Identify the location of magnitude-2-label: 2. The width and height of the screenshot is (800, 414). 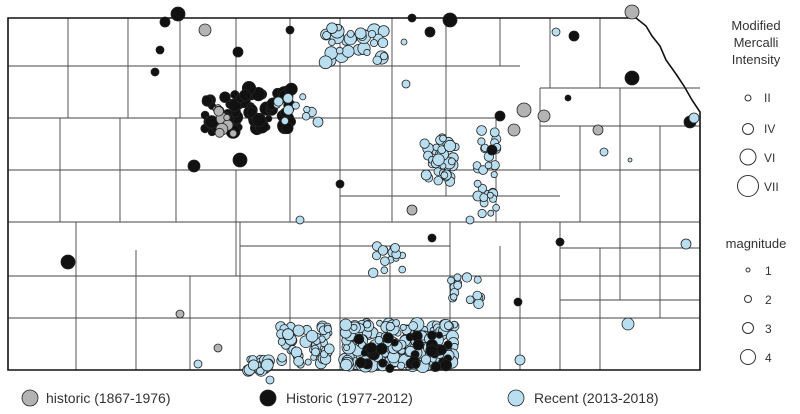
(768, 300).